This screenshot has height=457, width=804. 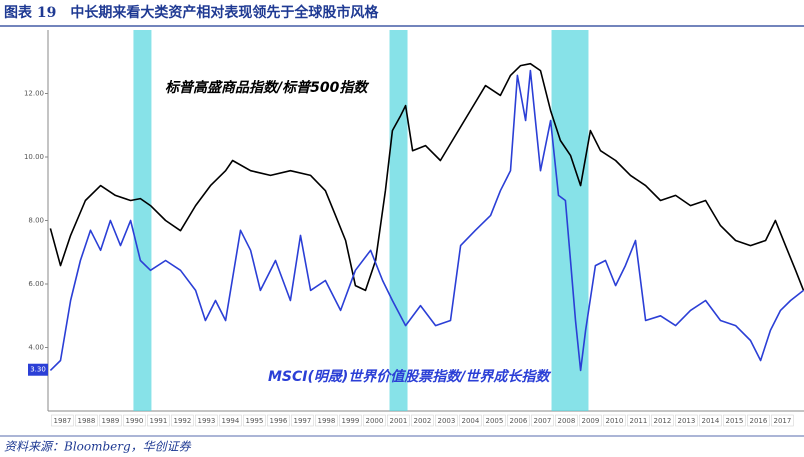 I want to click on x-tick-label: 2017, so click(x=782, y=421).